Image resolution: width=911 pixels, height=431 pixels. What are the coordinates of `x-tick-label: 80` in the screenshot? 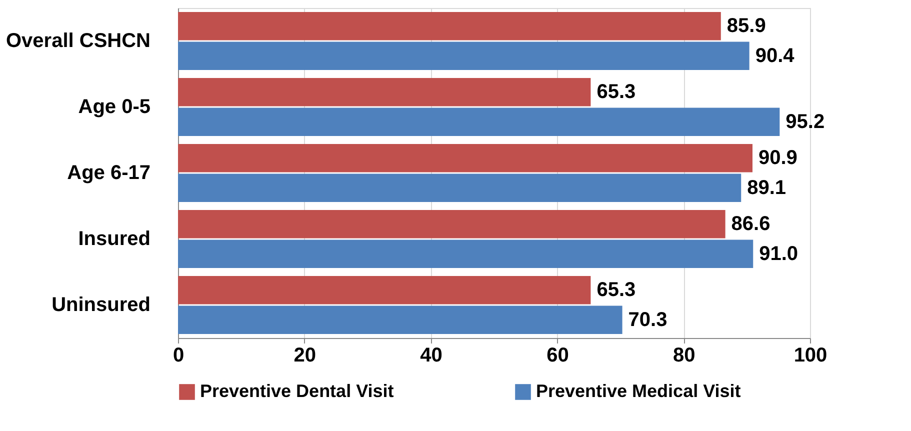 It's located at (684, 355).